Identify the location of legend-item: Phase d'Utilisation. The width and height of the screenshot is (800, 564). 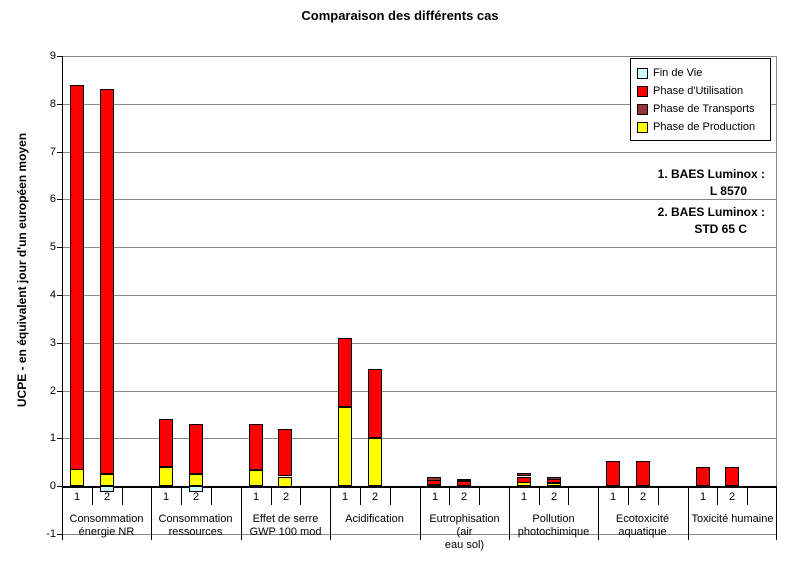
(700, 91).